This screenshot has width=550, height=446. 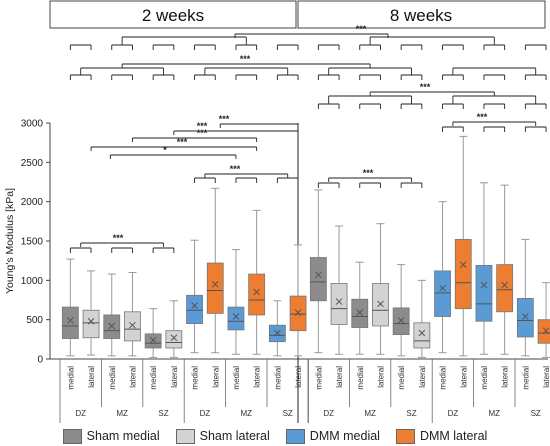 I want to click on panel-title-box-8-weeks, so click(x=421, y=14).